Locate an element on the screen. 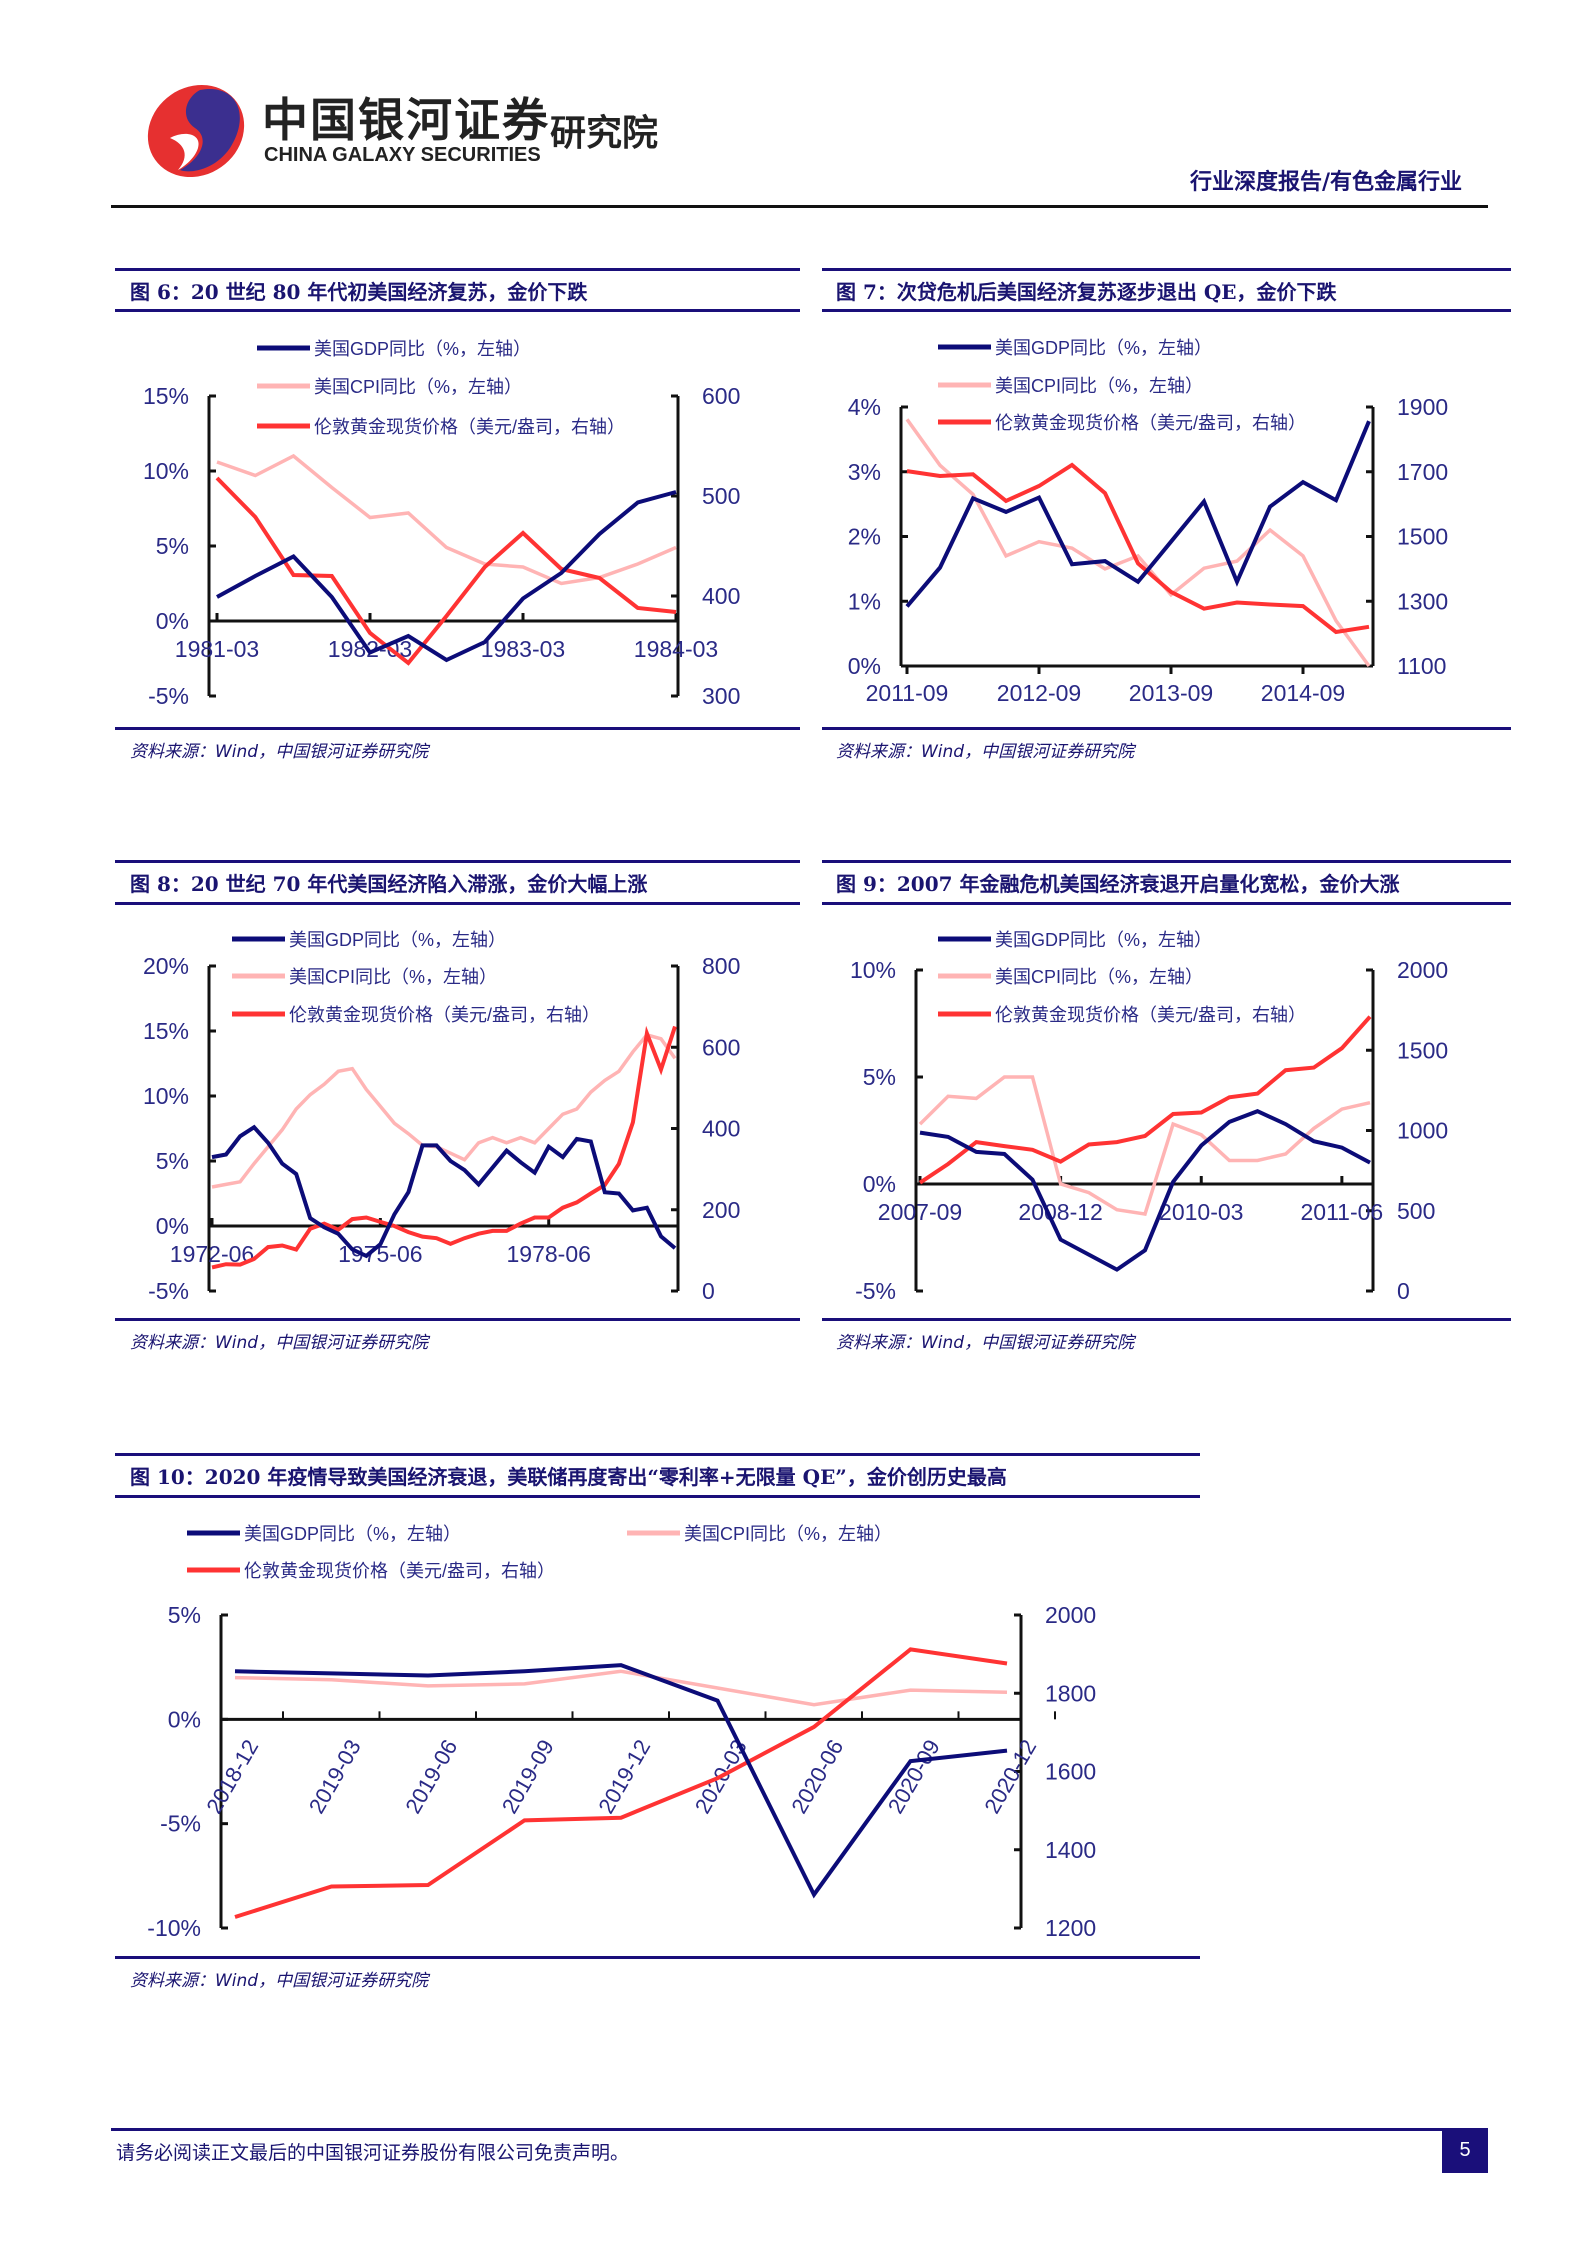 This screenshot has height=2244, width=1586. figure-title: 图 8：20 世纪 70 年代美国经济陷入滞涨，金价大幅上涨 is located at coordinates (389, 884).